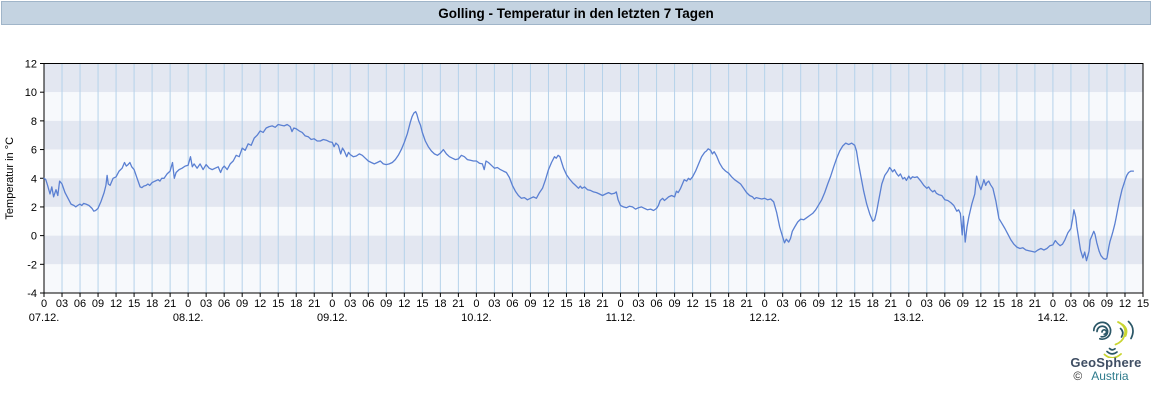 This screenshot has width=1152, height=400. What do you see at coordinates (34, 237) in the screenshot?
I see `y-tick-label: 0` at bounding box center [34, 237].